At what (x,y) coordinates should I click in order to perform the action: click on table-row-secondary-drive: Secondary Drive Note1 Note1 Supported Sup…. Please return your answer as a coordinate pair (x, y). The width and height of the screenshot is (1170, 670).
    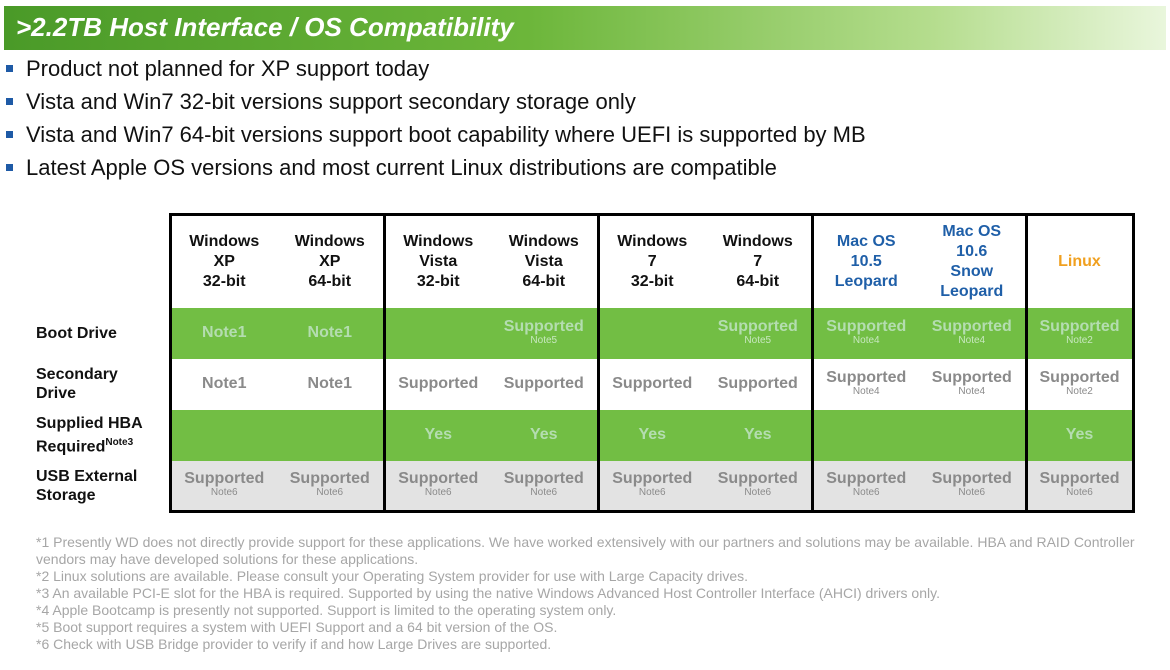
    Looking at the image, I should click on (582, 384).